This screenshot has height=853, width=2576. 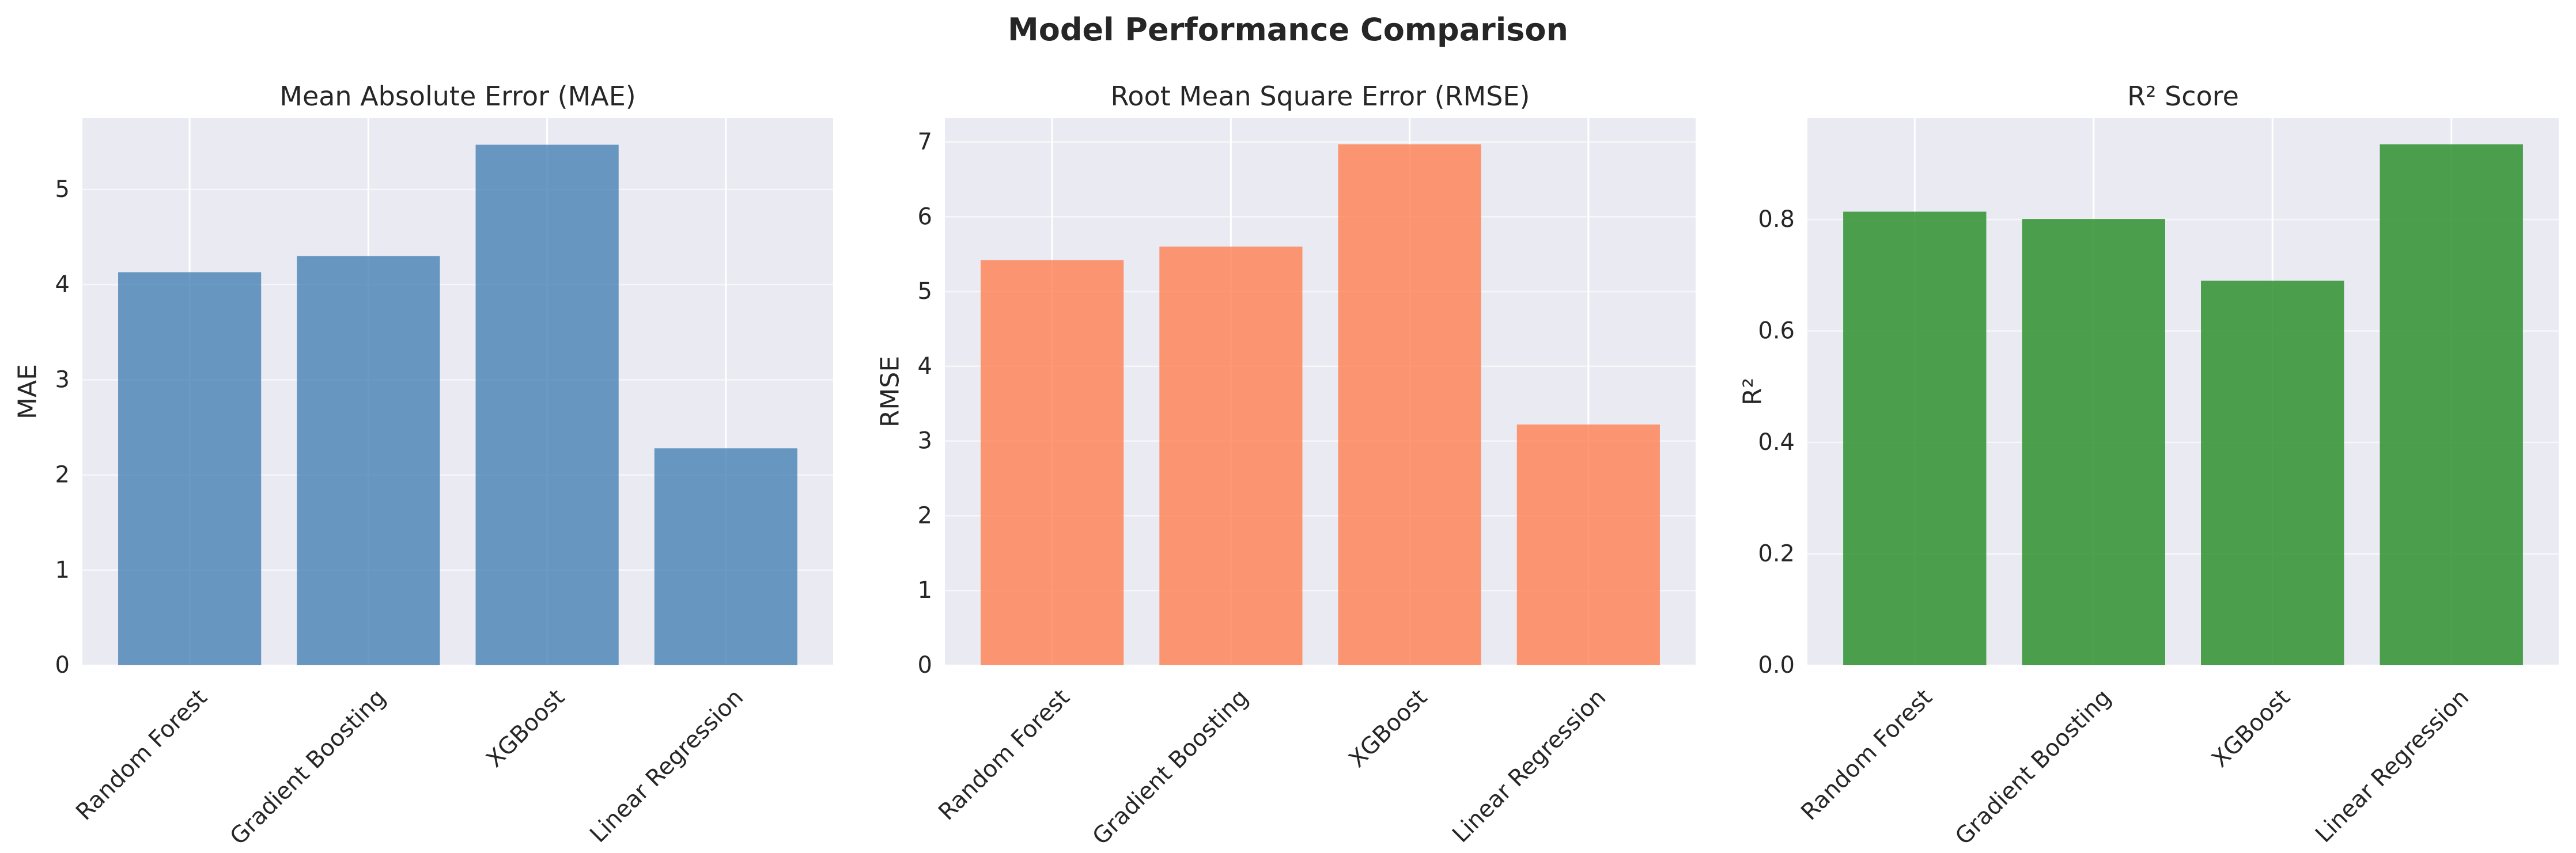 I want to click on y-tick-label: 0.0, so click(x=1776, y=665).